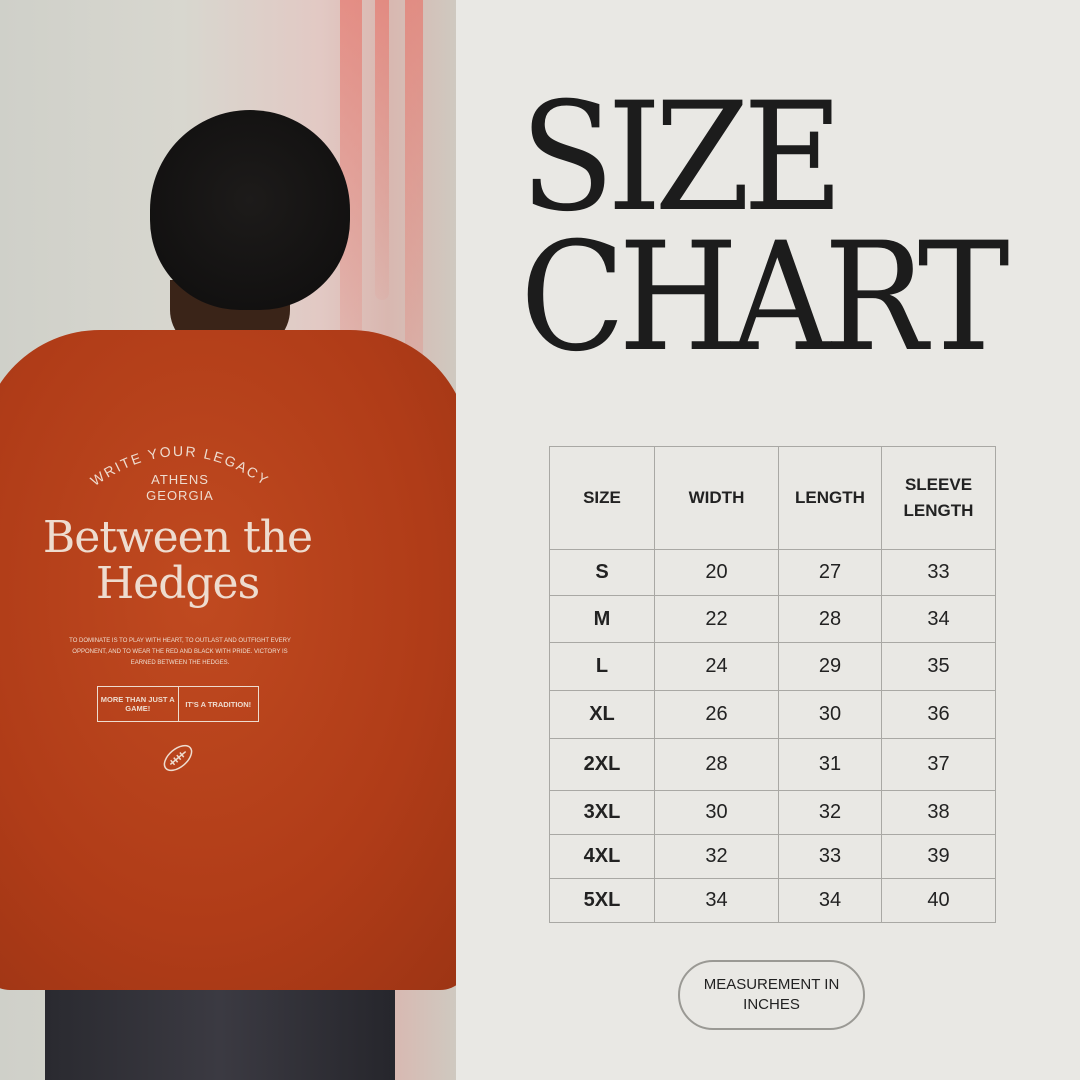  What do you see at coordinates (938, 812) in the screenshot?
I see `value-cell: 38` at bounding box center [938, 812].